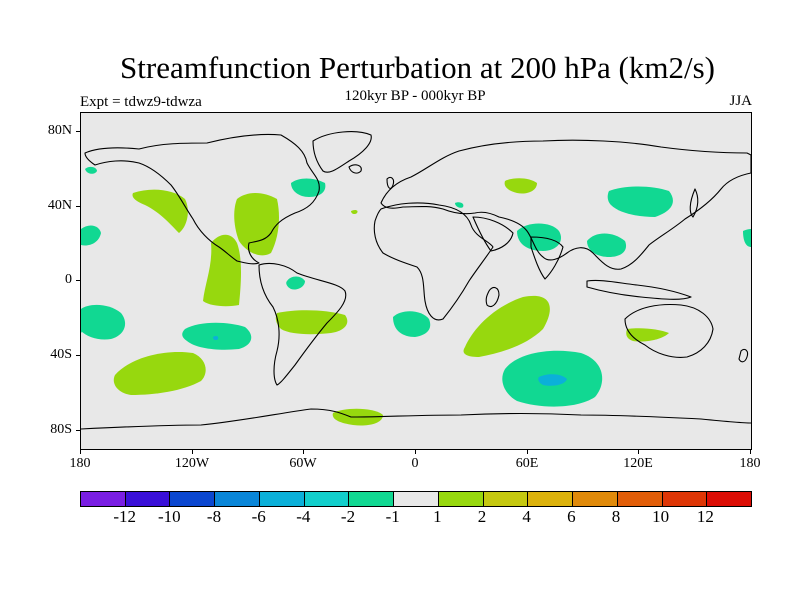 Image resolution: width=800 pixels, height=600 pixels. Describe the element at coordinates (348, 516) in the screenshot. I see `colorbar-level-label: -2` at that location.